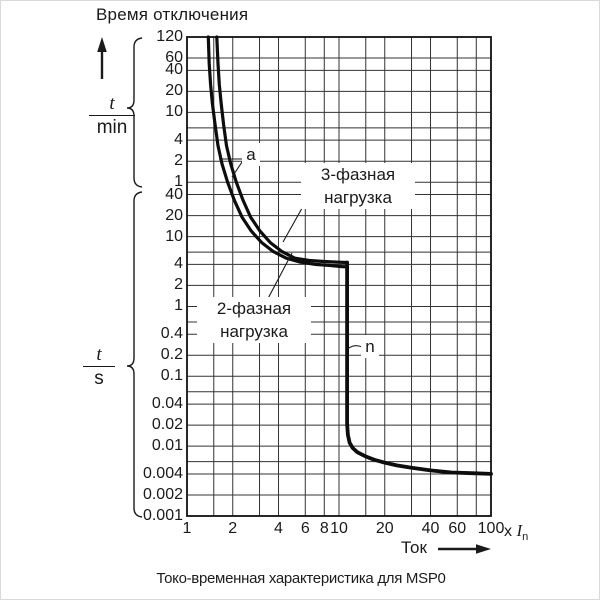  What do you see at coordinates (370, 346) in the screenshot?
I see `annotation-n: n` at bounding box center [370, 346].